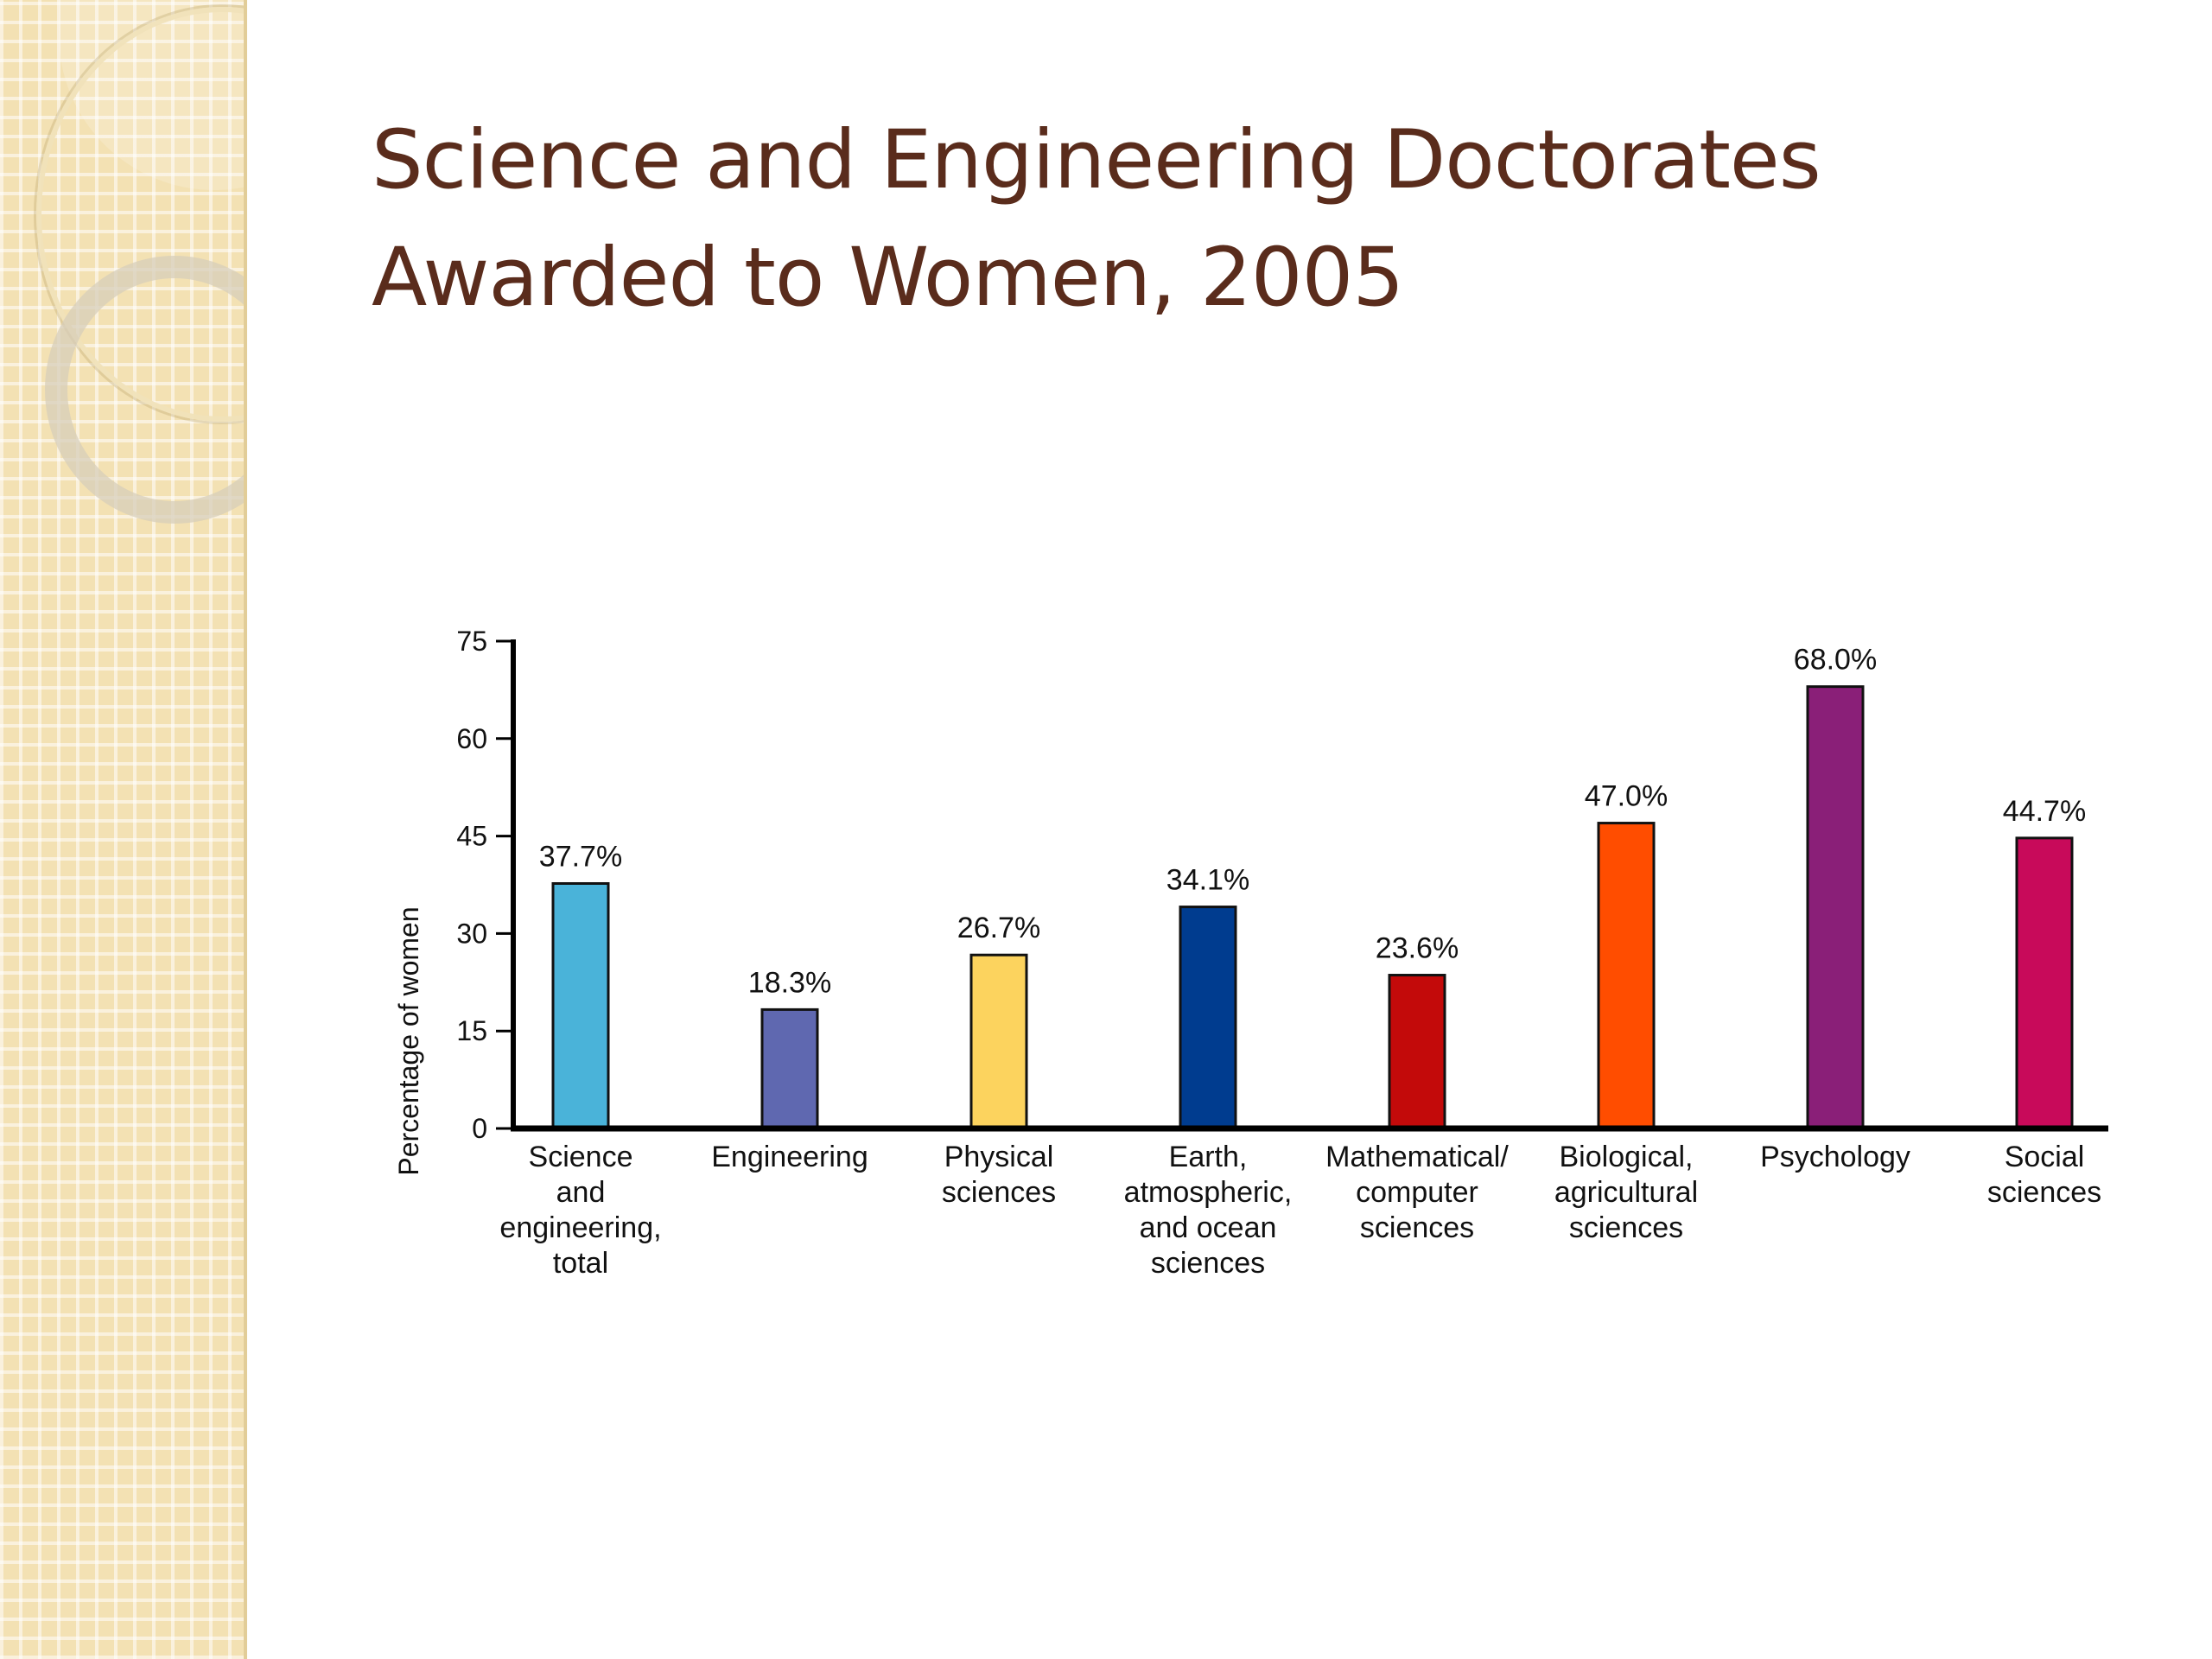 This screenshot has height=1659, width=2212. I want to click on x-category-label: agricultural, so click(1626, 1192).